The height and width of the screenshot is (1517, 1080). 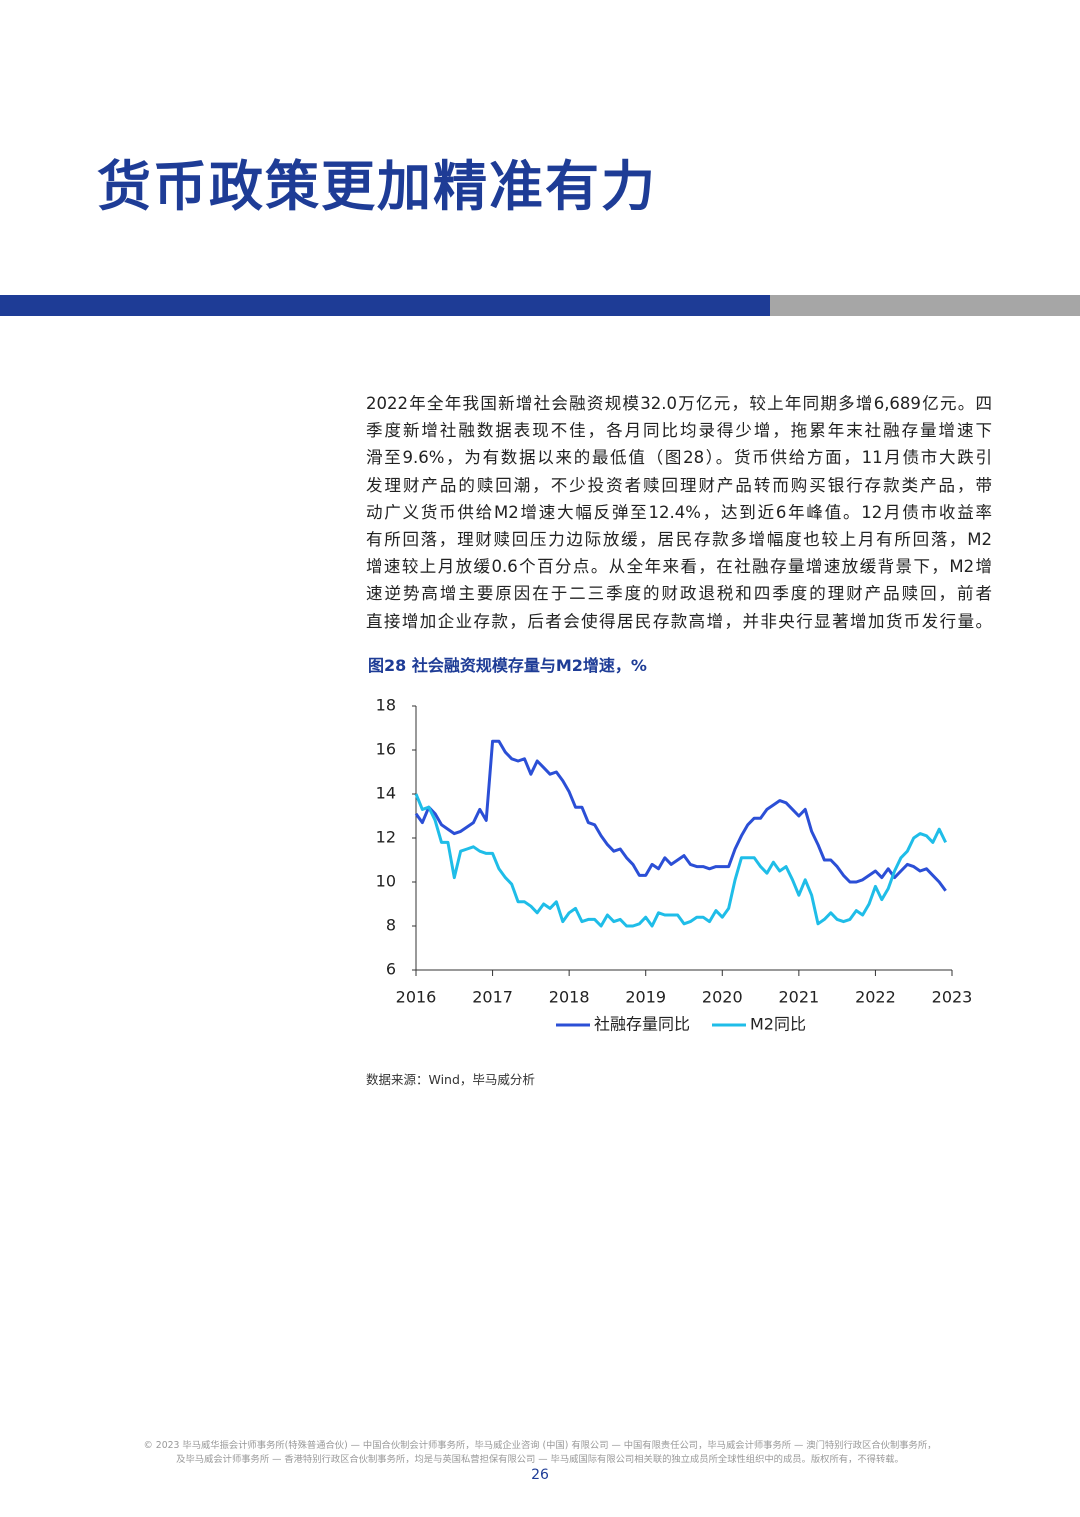 I want to click on header-band, so click(x=385, y=305).